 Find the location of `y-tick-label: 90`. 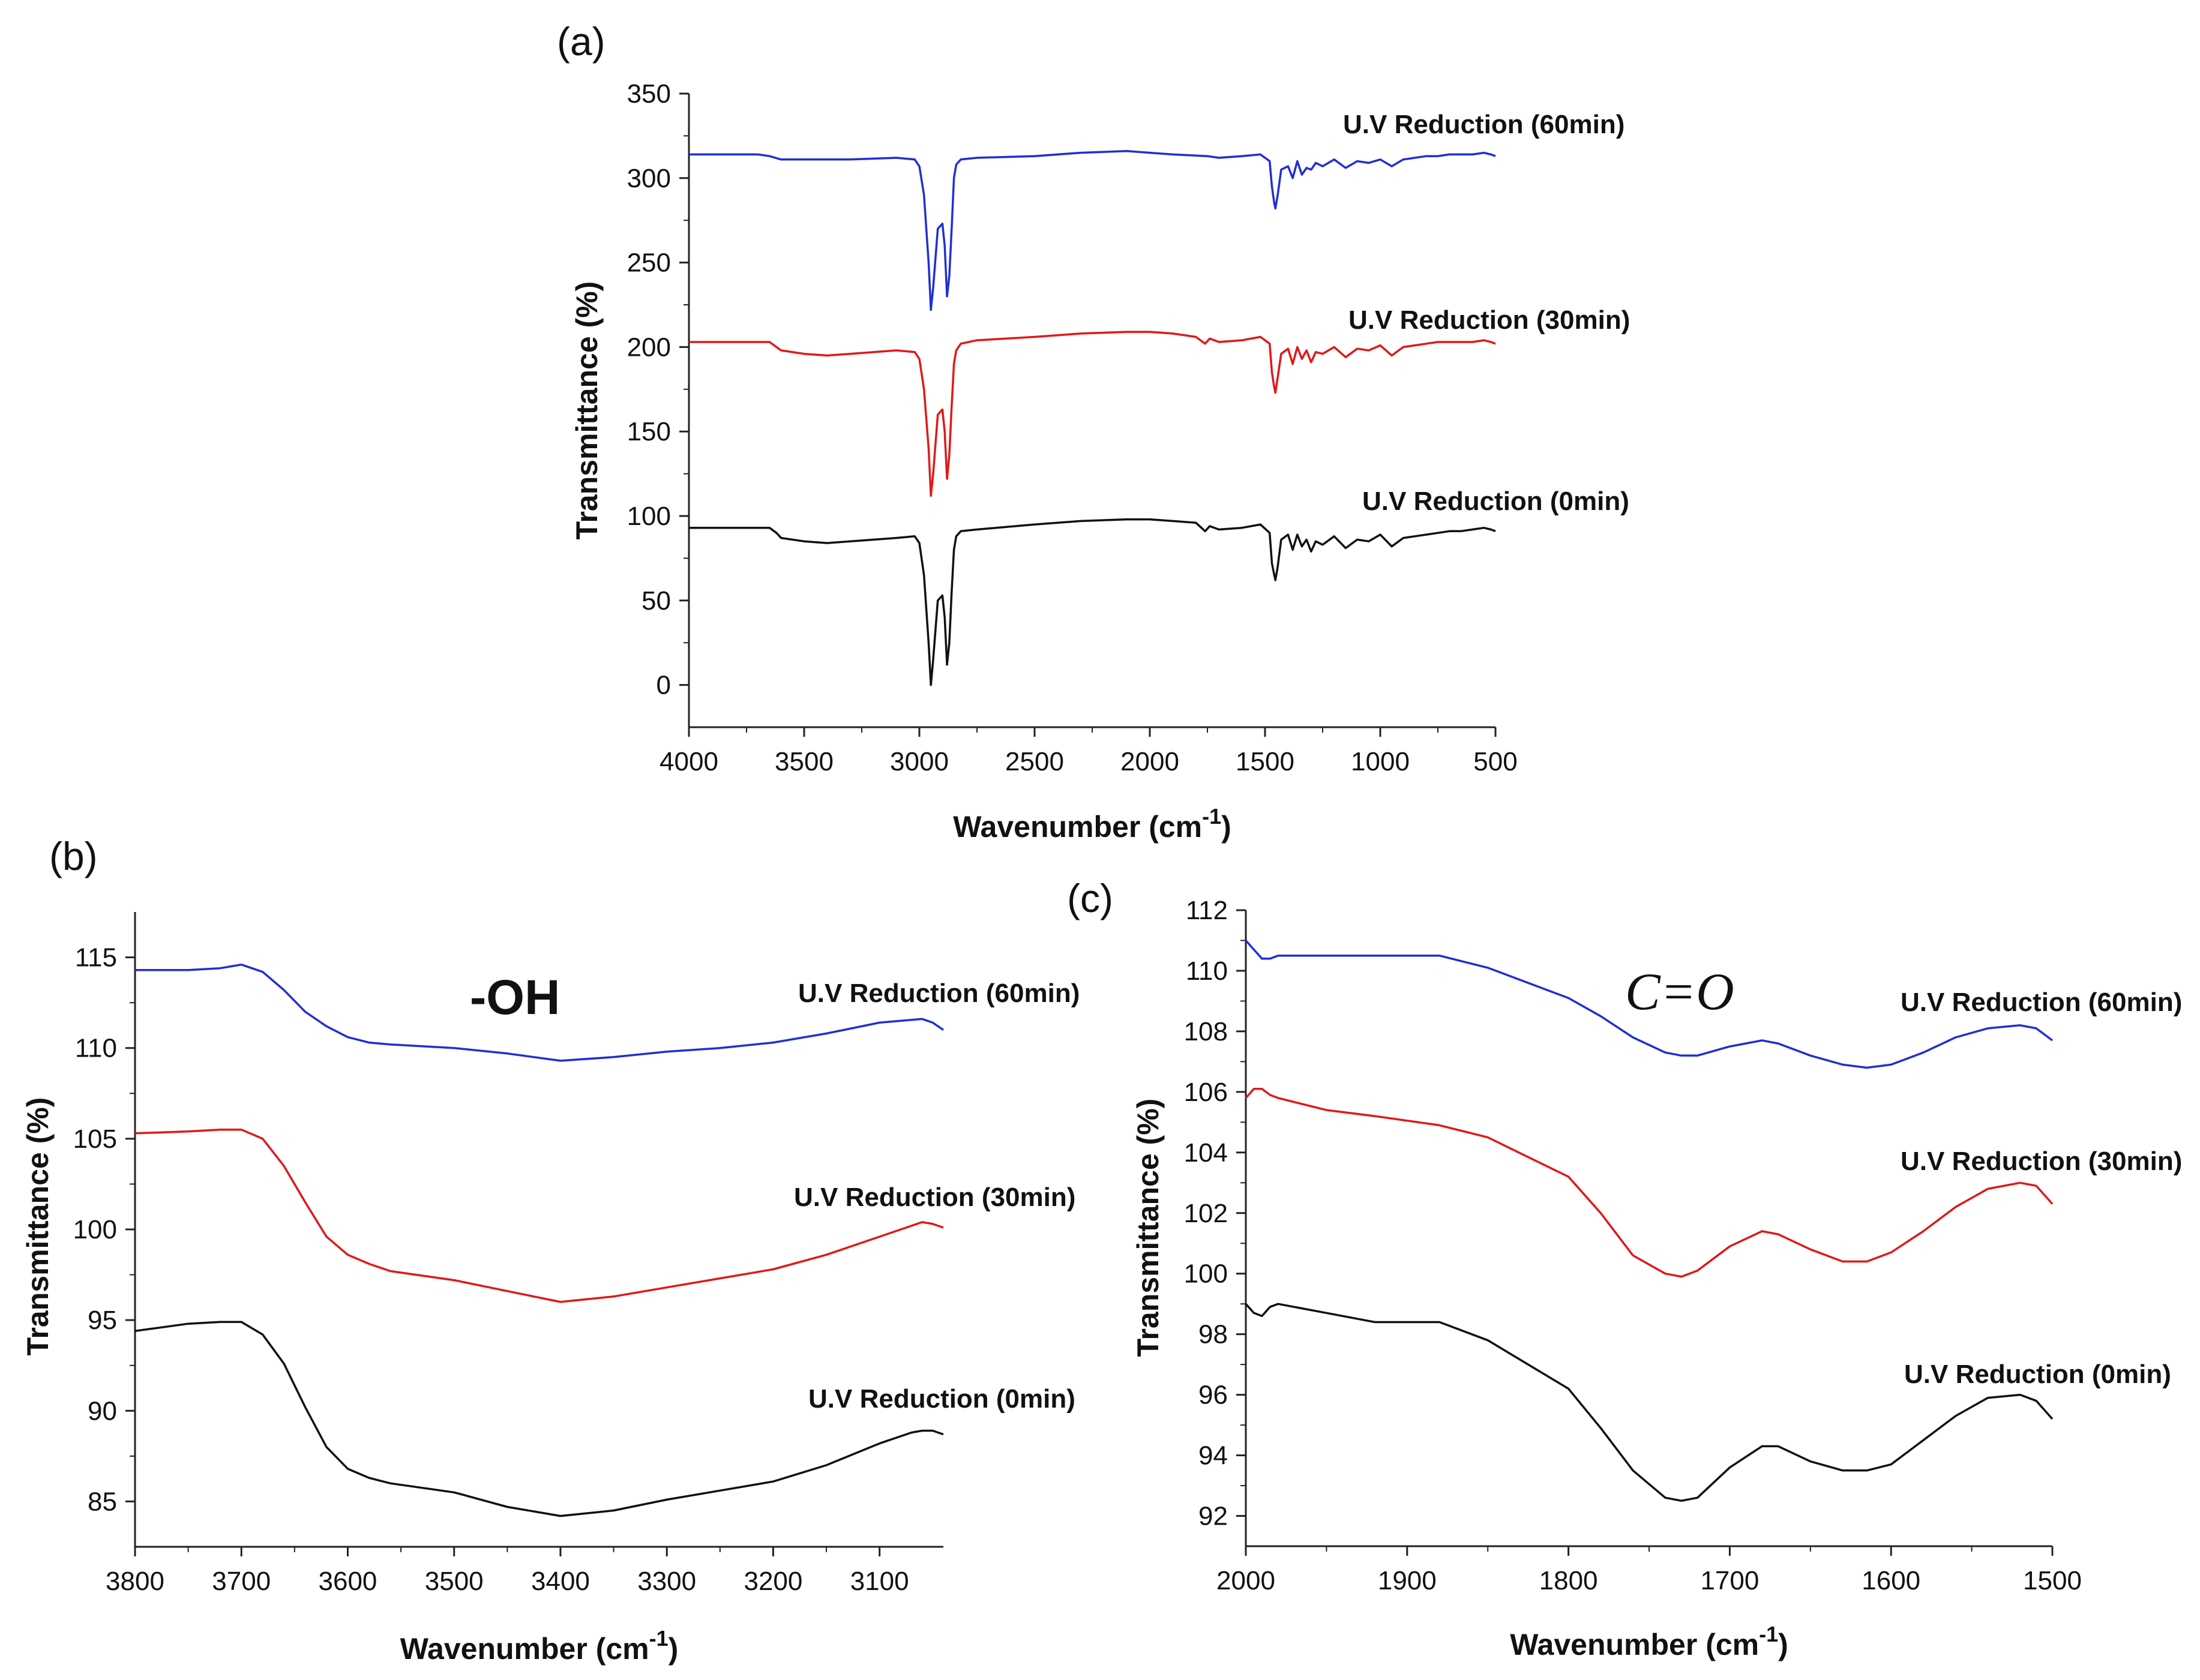

y-tick-label: 90 is located at coordinates (102, 1411).